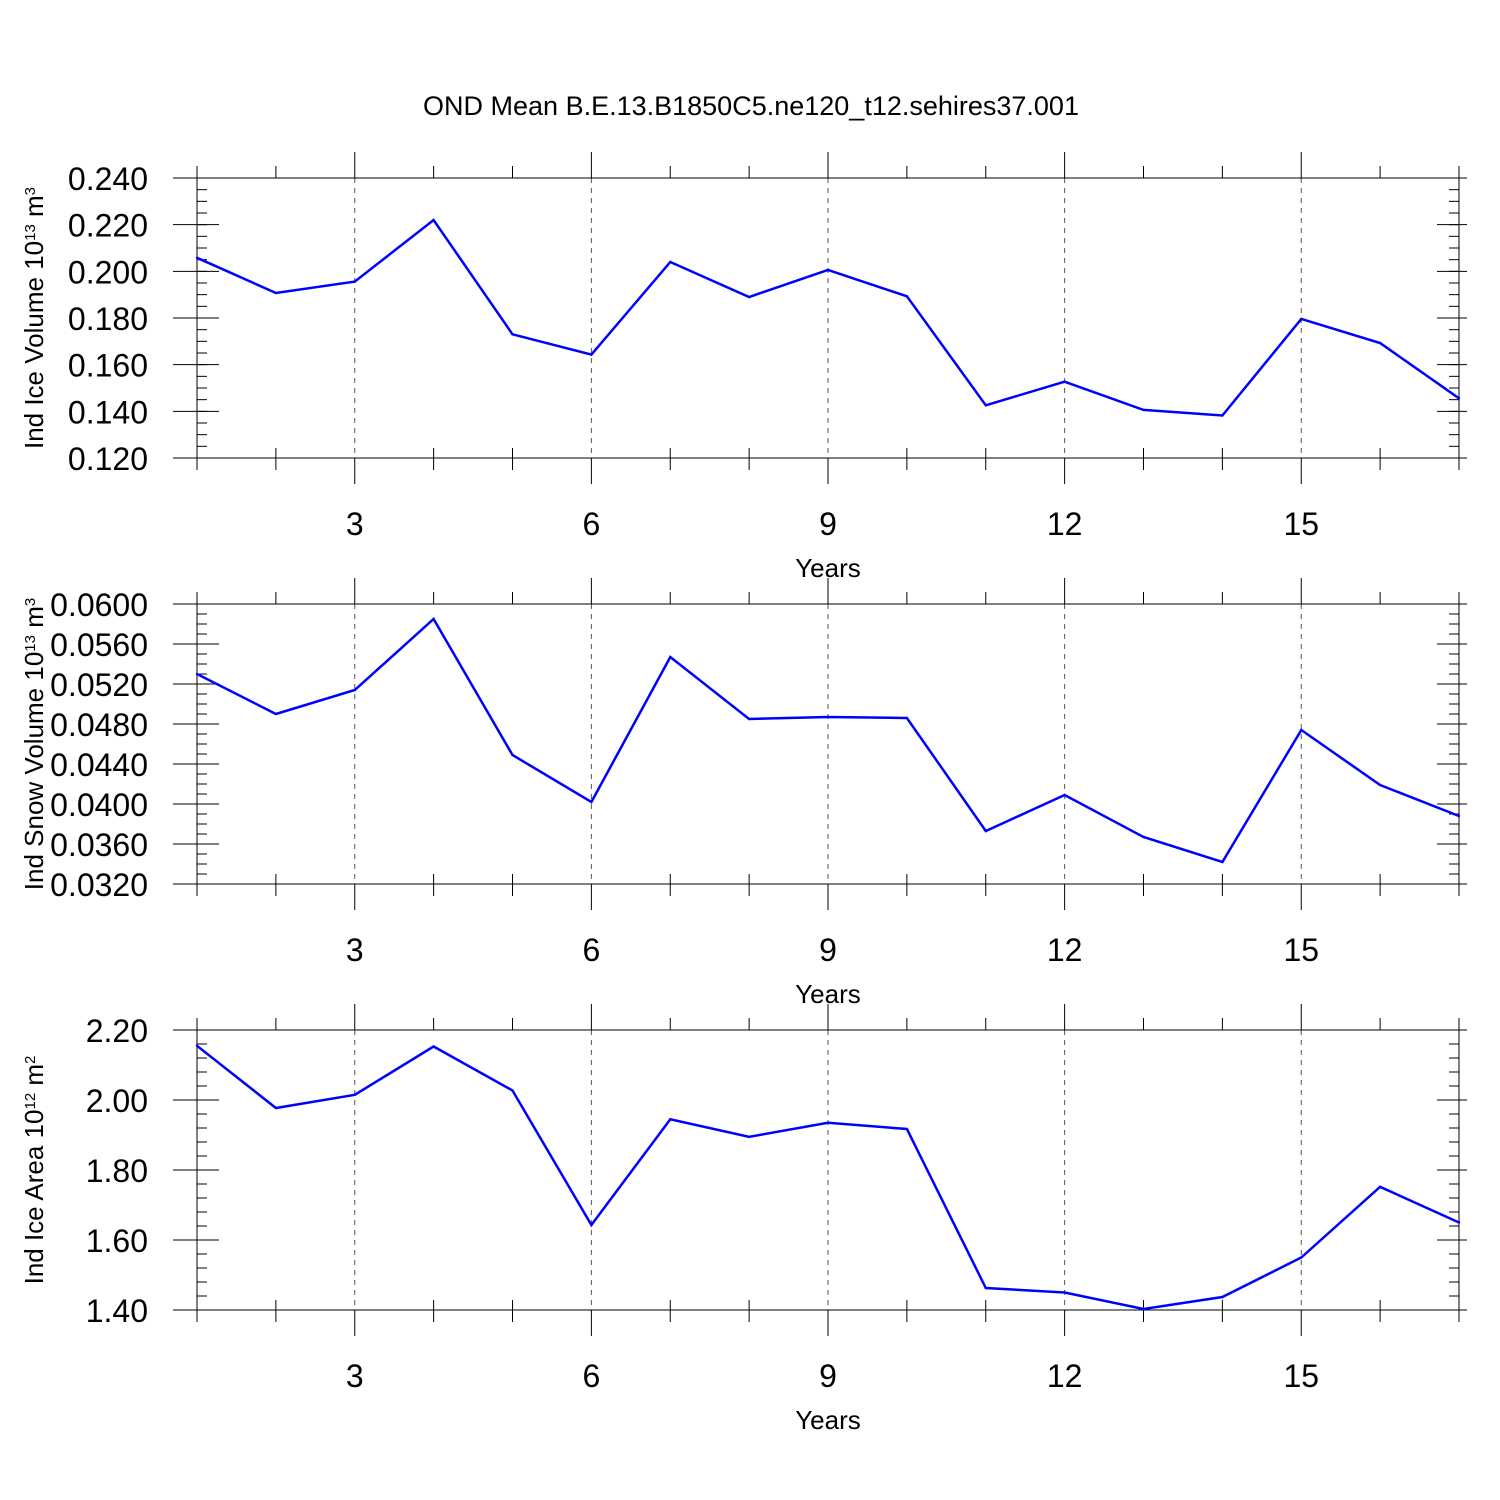 This screenshot has width=1500, height=1500. I want to click on y-tick-label: 0.140, so click(108, 412).